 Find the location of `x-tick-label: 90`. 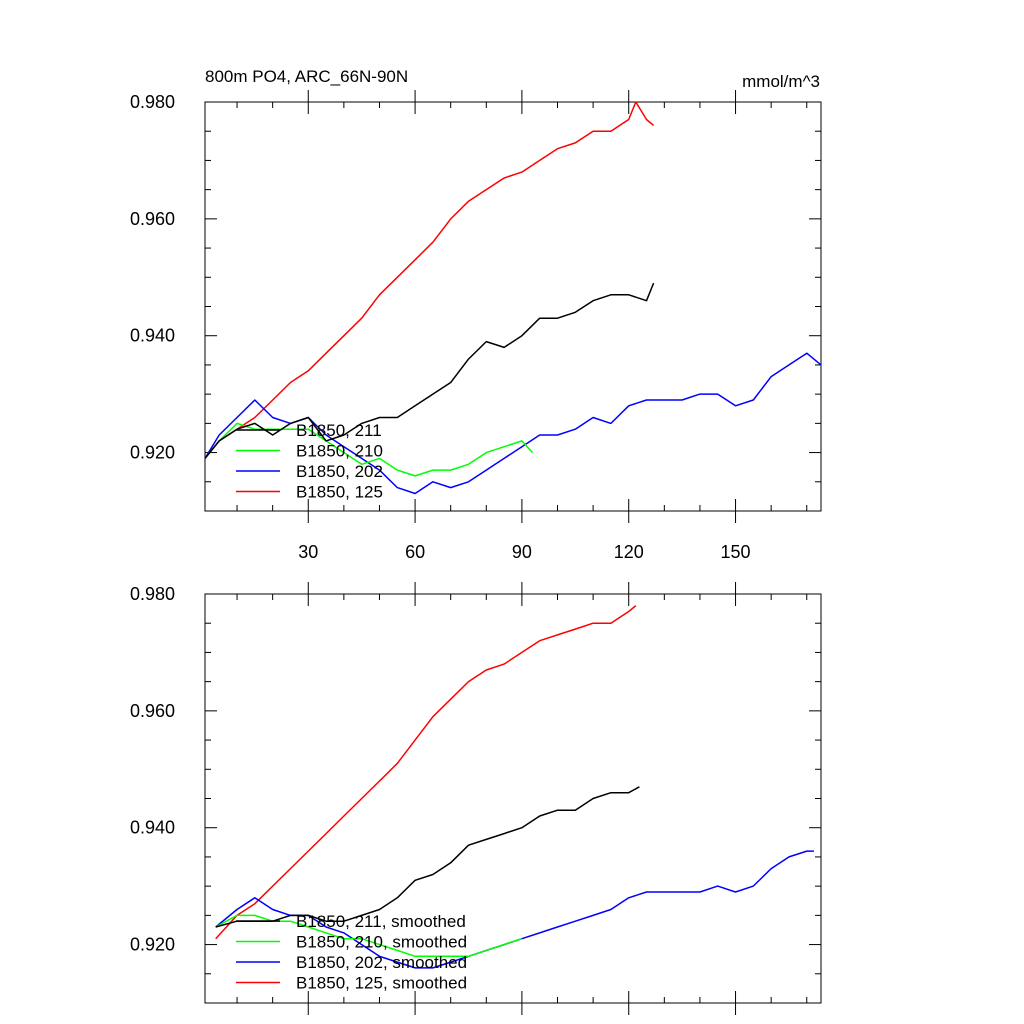

x-tick-label: 90 is located at coordinates (522, 552).